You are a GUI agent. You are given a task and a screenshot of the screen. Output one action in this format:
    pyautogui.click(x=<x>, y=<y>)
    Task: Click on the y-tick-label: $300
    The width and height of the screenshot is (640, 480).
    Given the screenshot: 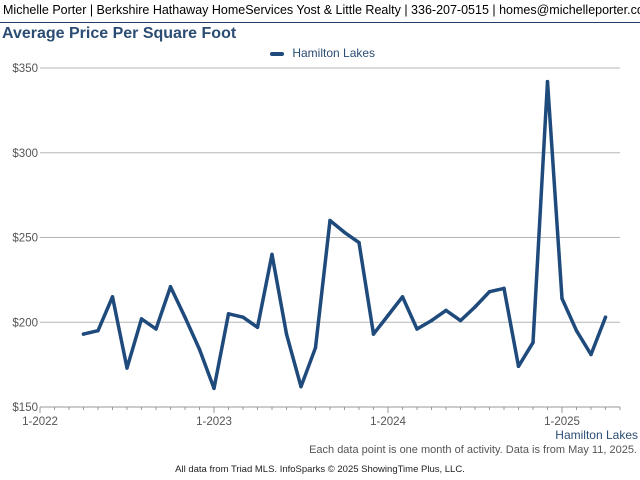 What is the action you would take?
    pyautogui.click(x=25, y=154)
    